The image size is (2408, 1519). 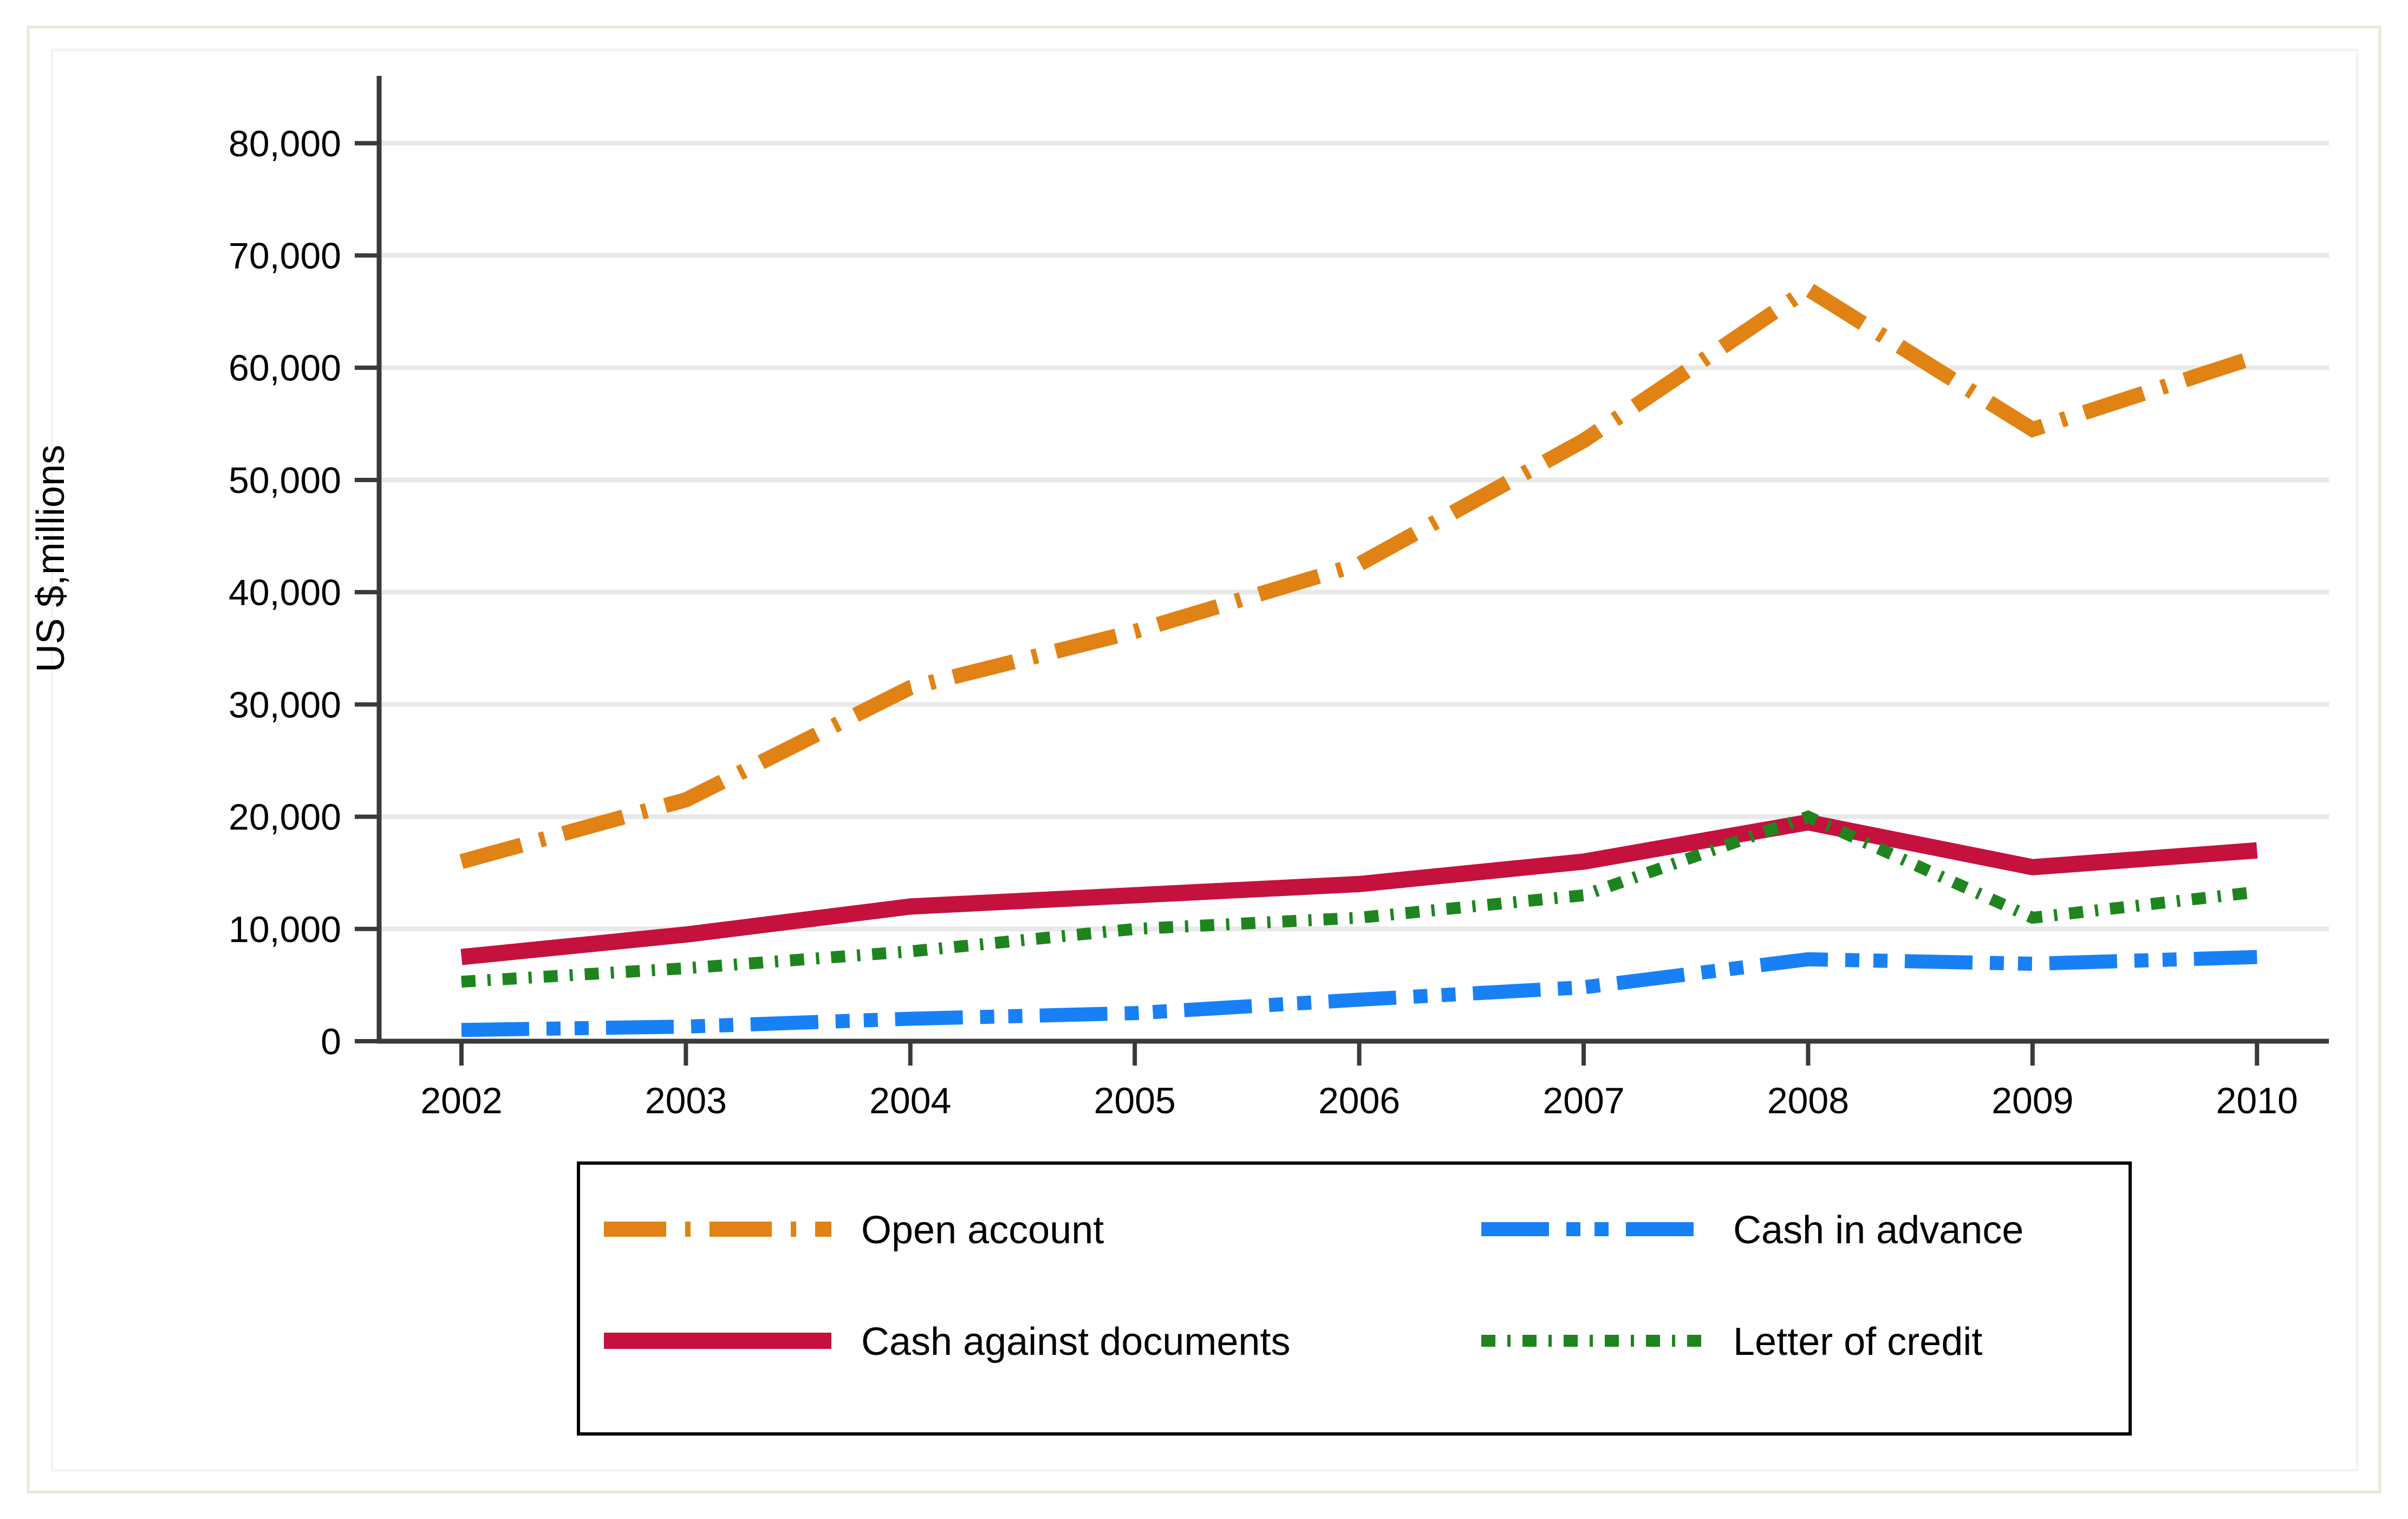 I want to click on y-tick-label: 80,000, so click(x=285, y=143).